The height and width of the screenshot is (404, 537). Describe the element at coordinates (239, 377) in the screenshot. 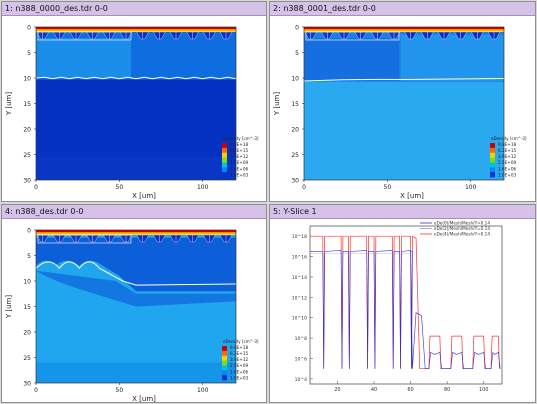

I see `legend-value: 1.0E+03` at that location.